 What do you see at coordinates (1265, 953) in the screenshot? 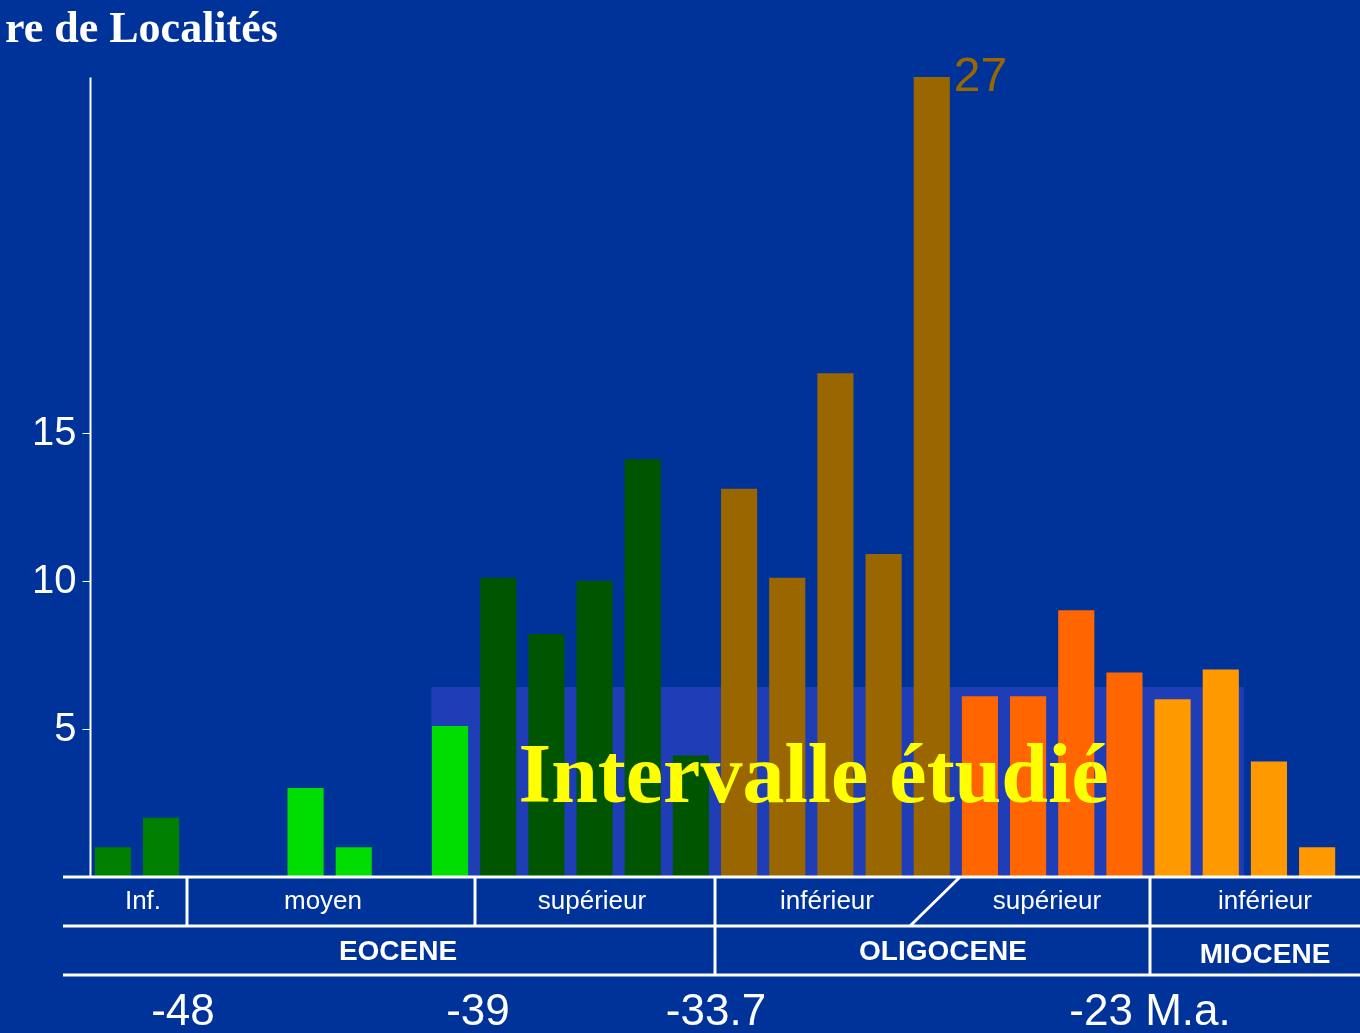
I see `text: MIOCENE` at bounding box center [1265, 953].